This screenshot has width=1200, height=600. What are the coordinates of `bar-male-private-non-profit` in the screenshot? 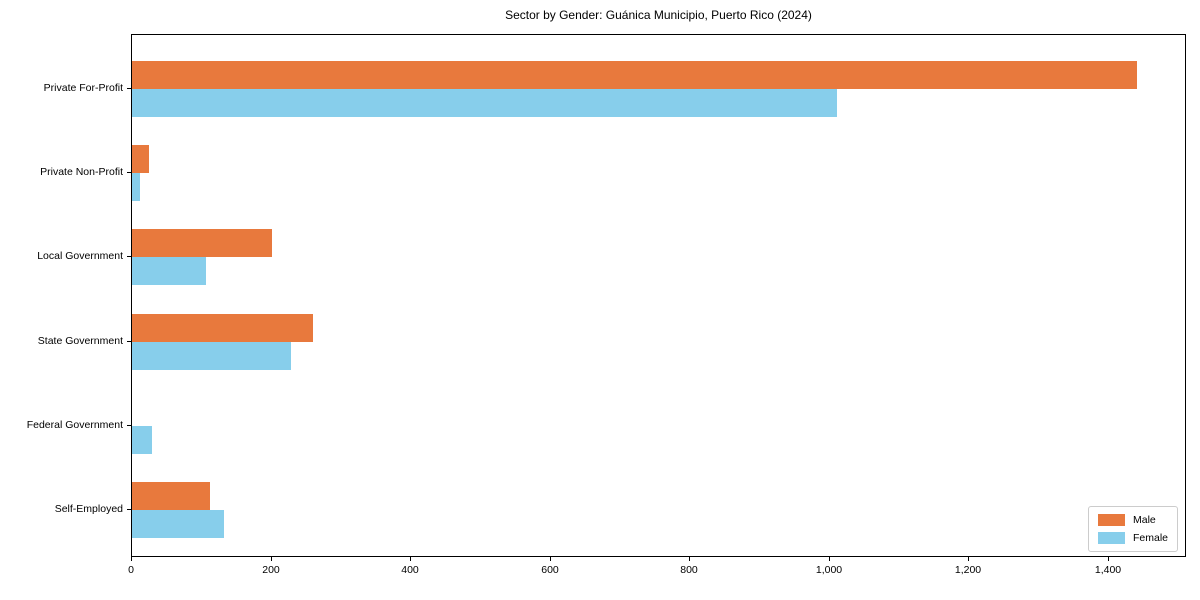 It's located at (140, 159).